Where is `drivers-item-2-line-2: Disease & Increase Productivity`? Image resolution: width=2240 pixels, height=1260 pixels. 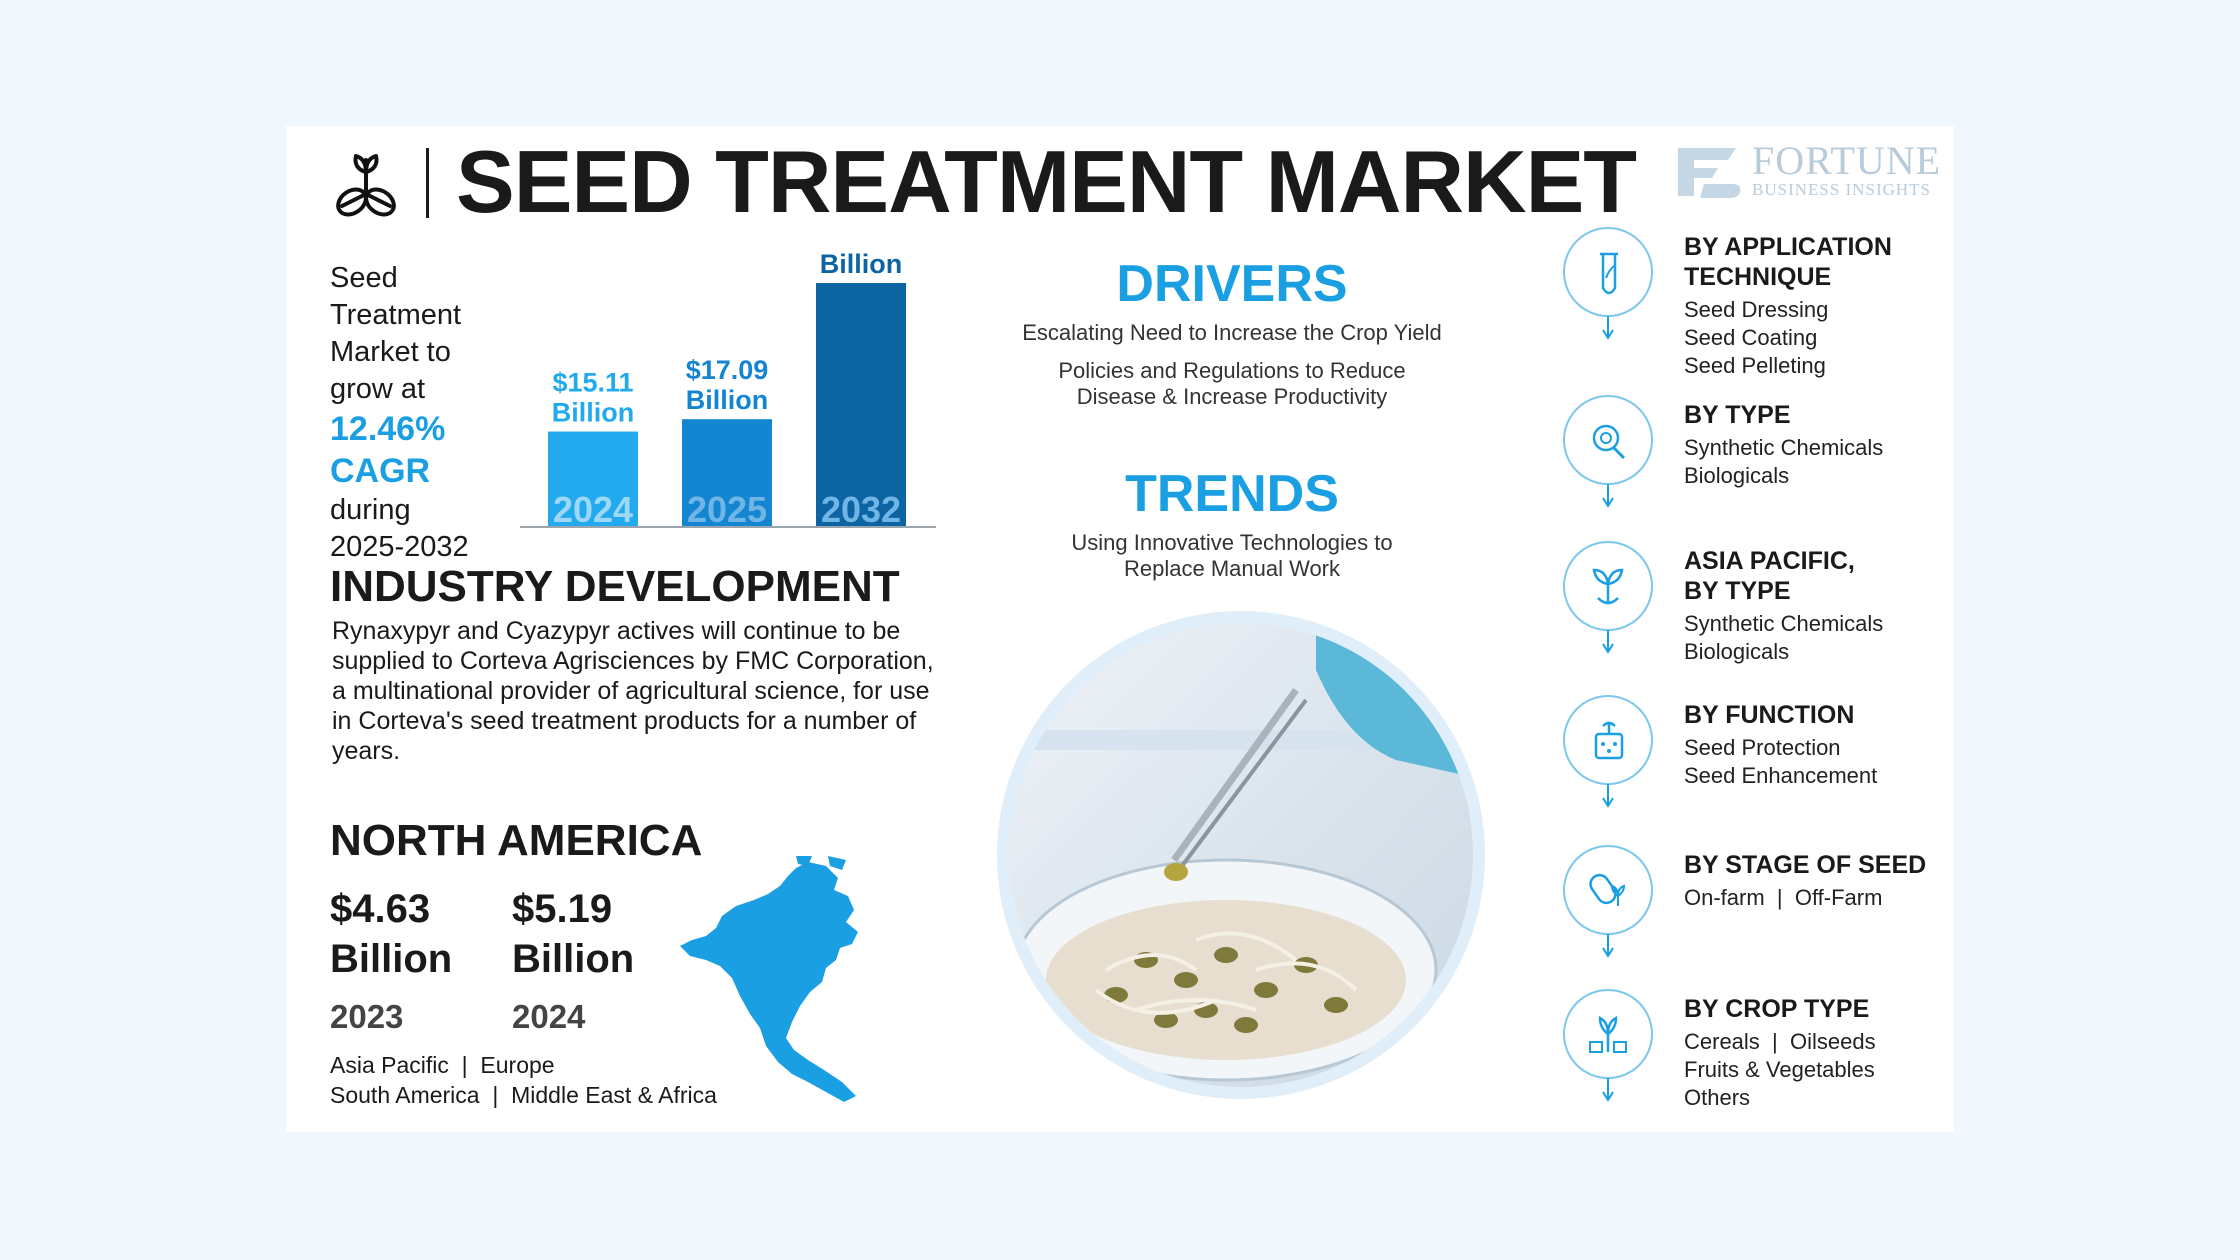 drivers-item-2-line-2: Disease & Increase Productivity is located at coordinates (1232, 396).